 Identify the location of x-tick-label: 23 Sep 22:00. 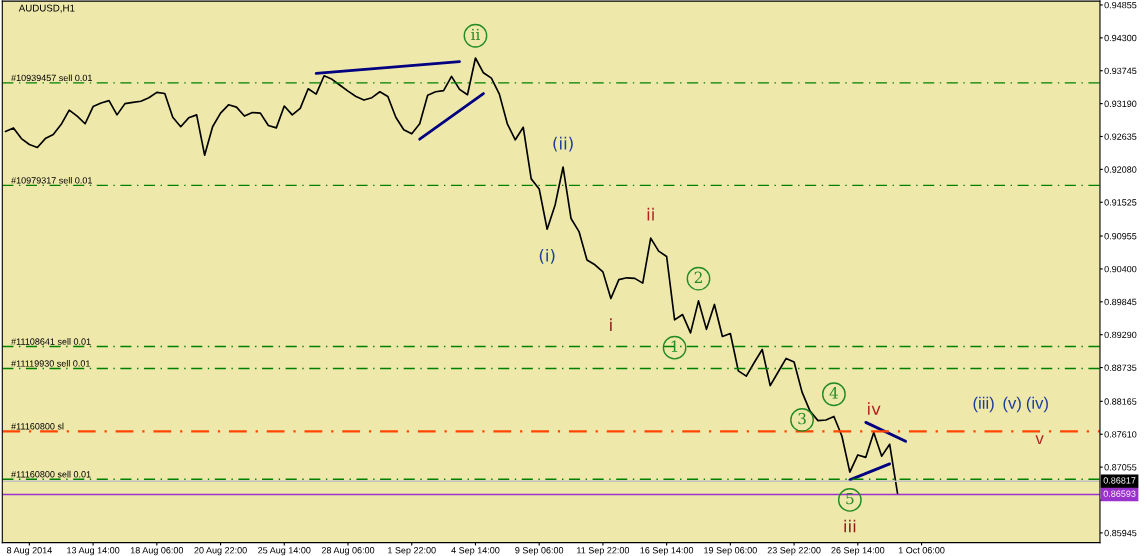
(794, 551).